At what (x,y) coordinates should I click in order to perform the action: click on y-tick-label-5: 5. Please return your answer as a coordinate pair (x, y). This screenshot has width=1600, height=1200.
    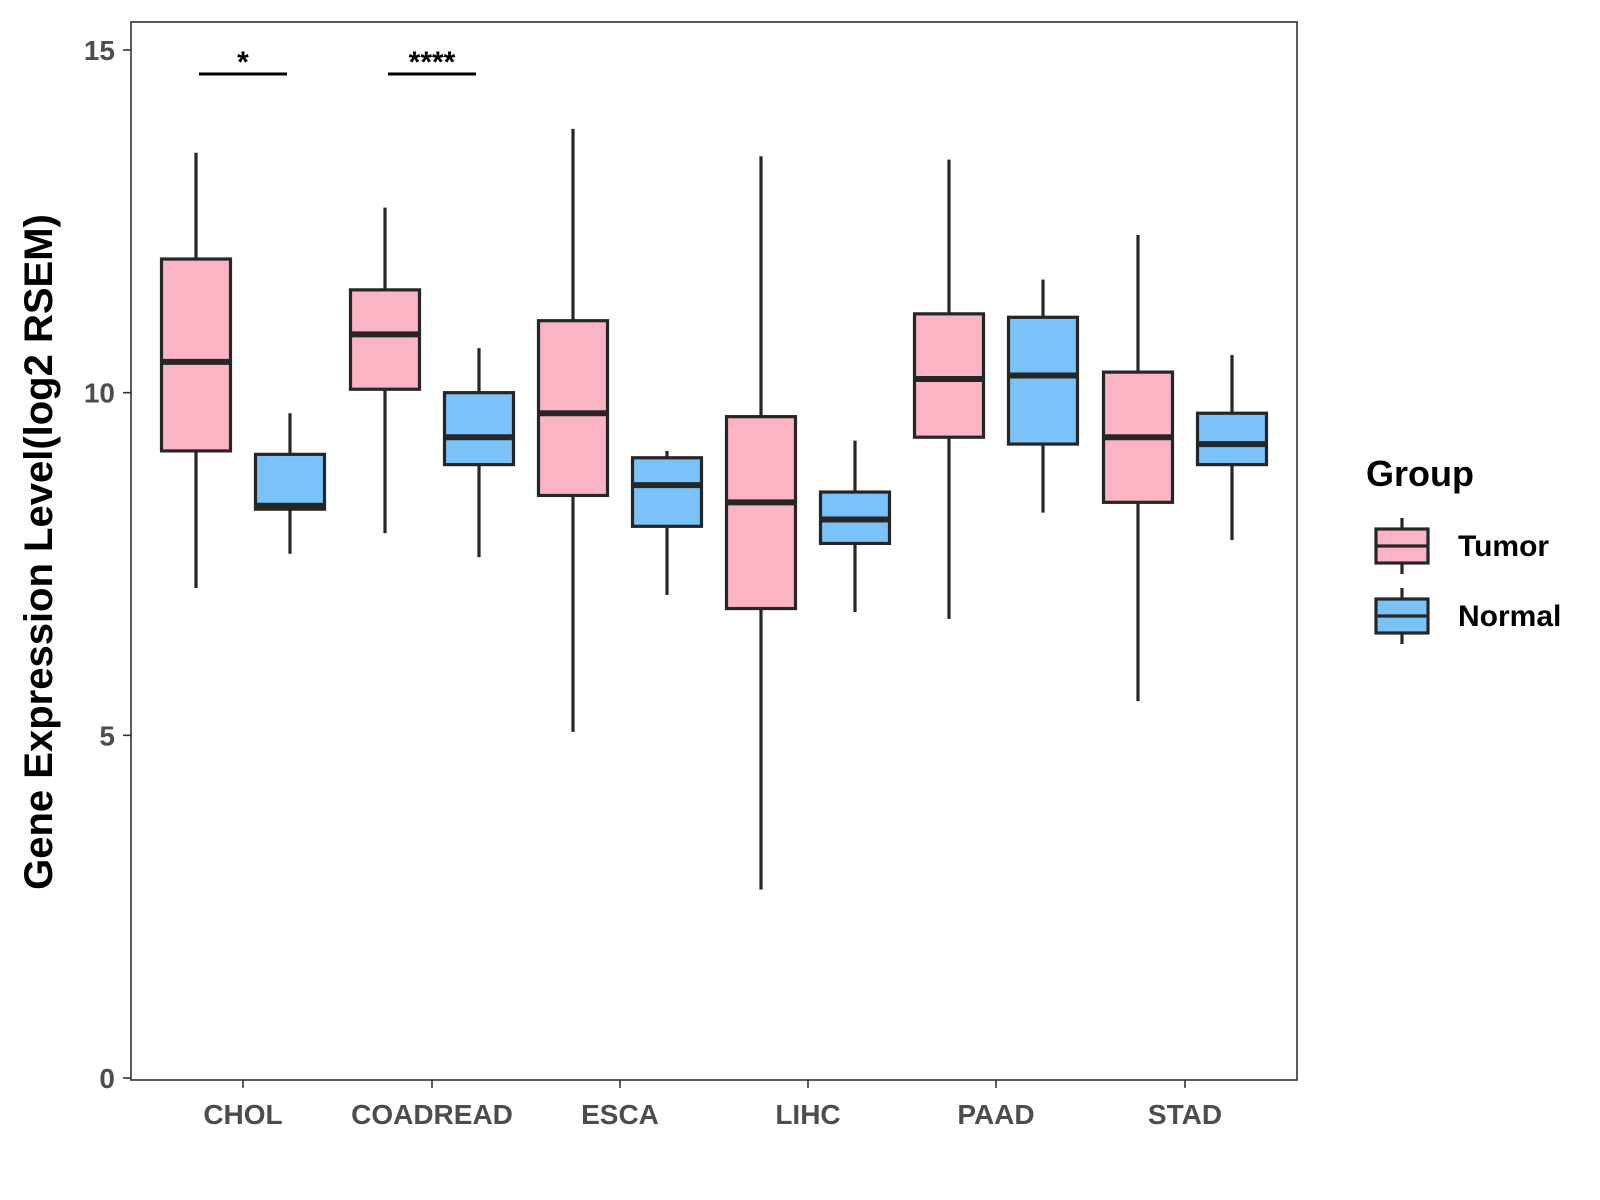
    Looking at the image, I should click on (107, 735).